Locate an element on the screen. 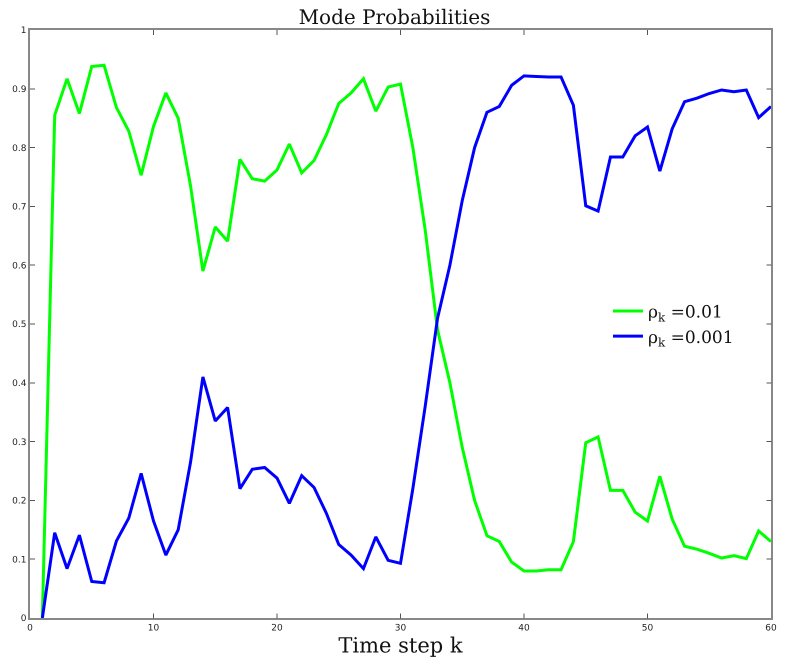  x-tick-label: 20 is located at coordinates (277, 629).